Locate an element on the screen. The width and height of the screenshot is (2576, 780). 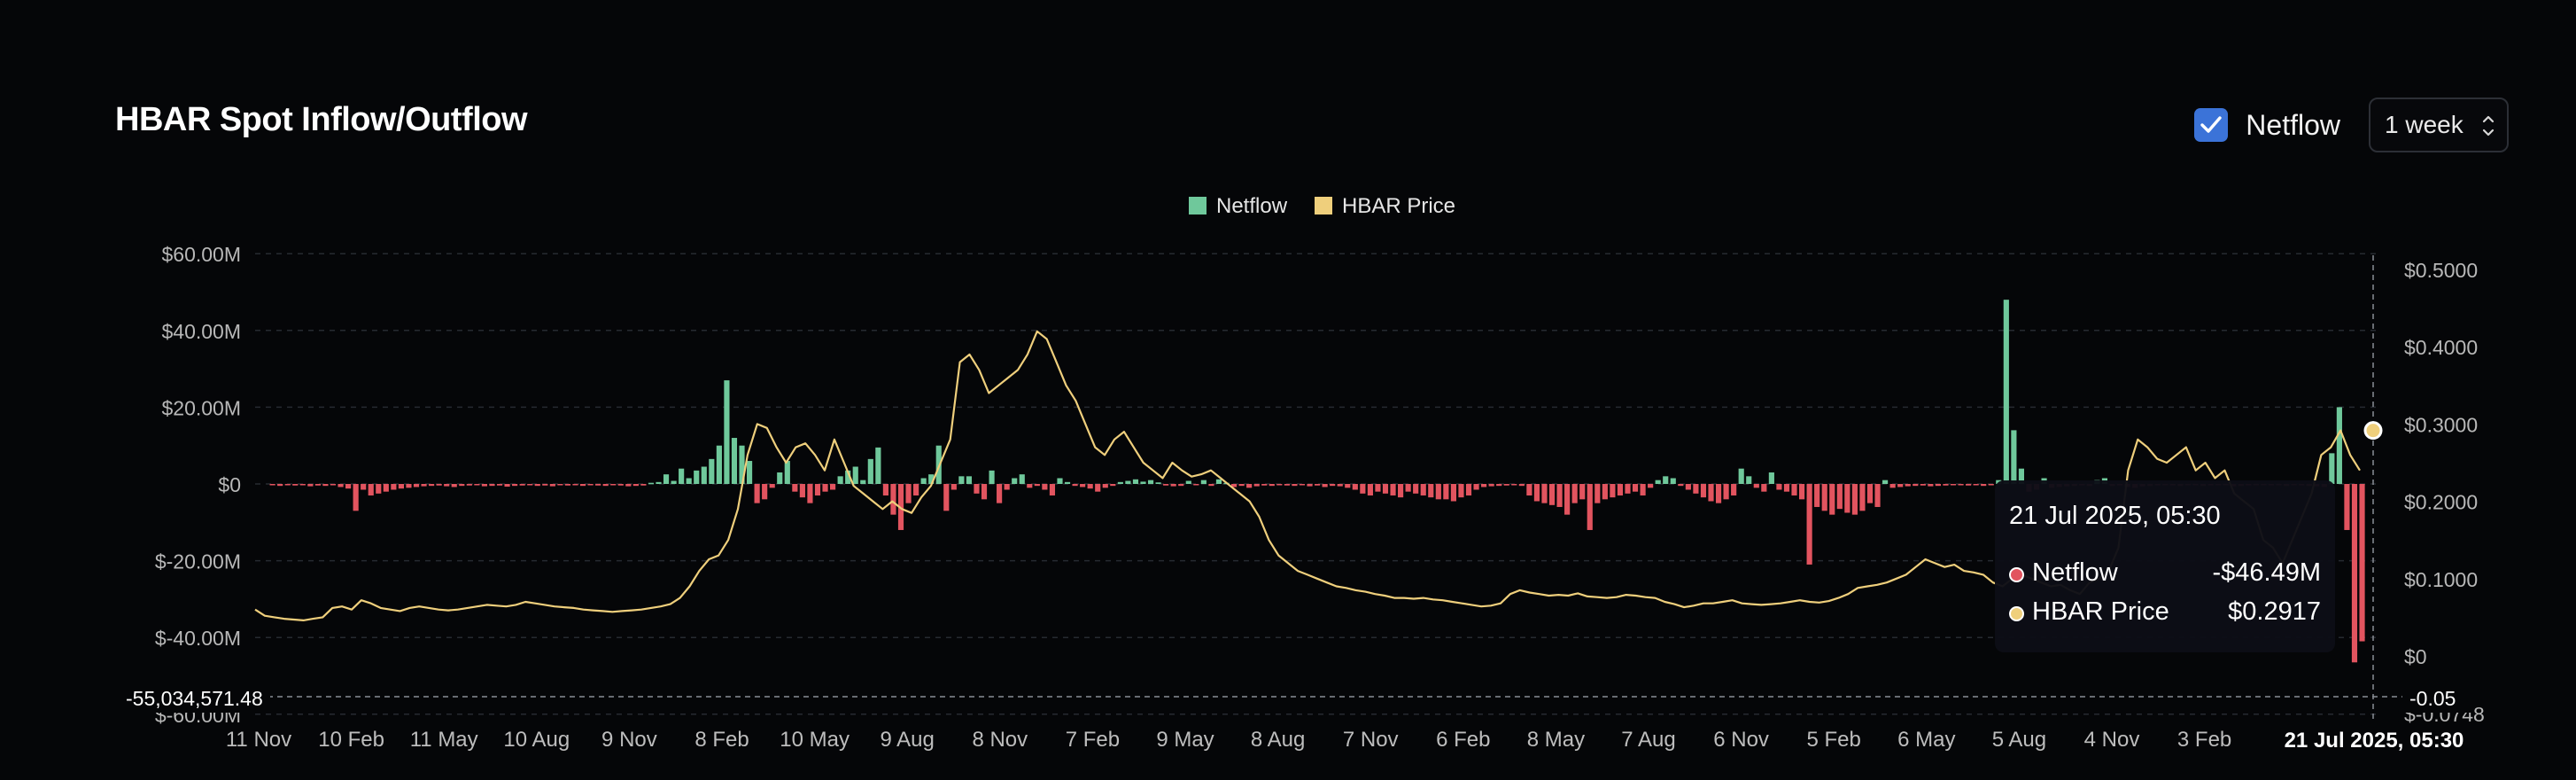
x-tick-label: 8 May is located at coordinates (1556, 740).